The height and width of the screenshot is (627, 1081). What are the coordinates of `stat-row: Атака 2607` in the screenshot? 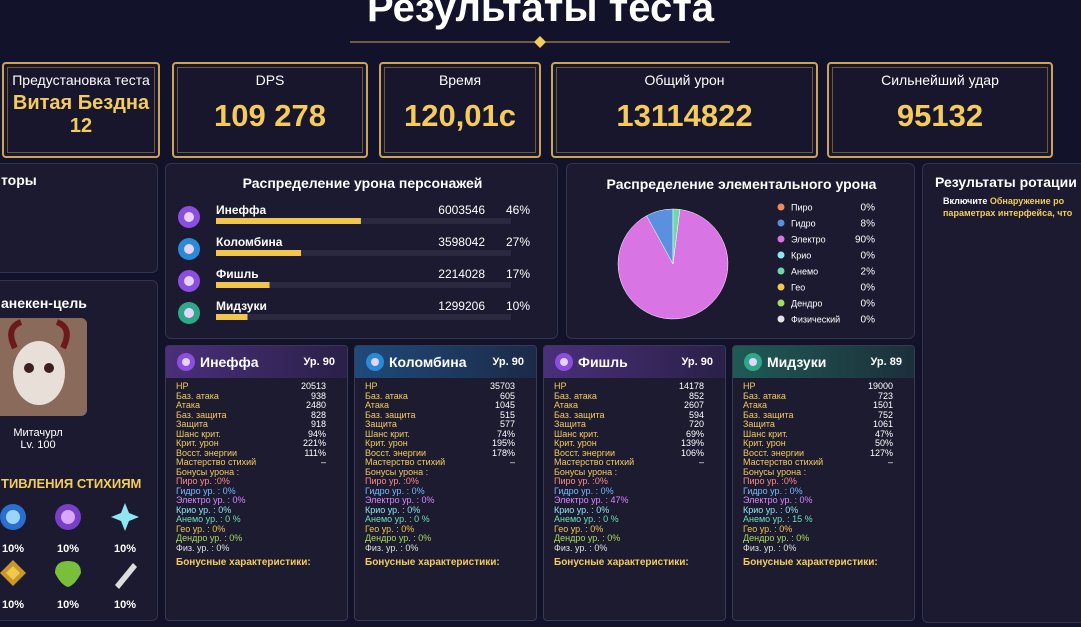 It's located at (629, 405).